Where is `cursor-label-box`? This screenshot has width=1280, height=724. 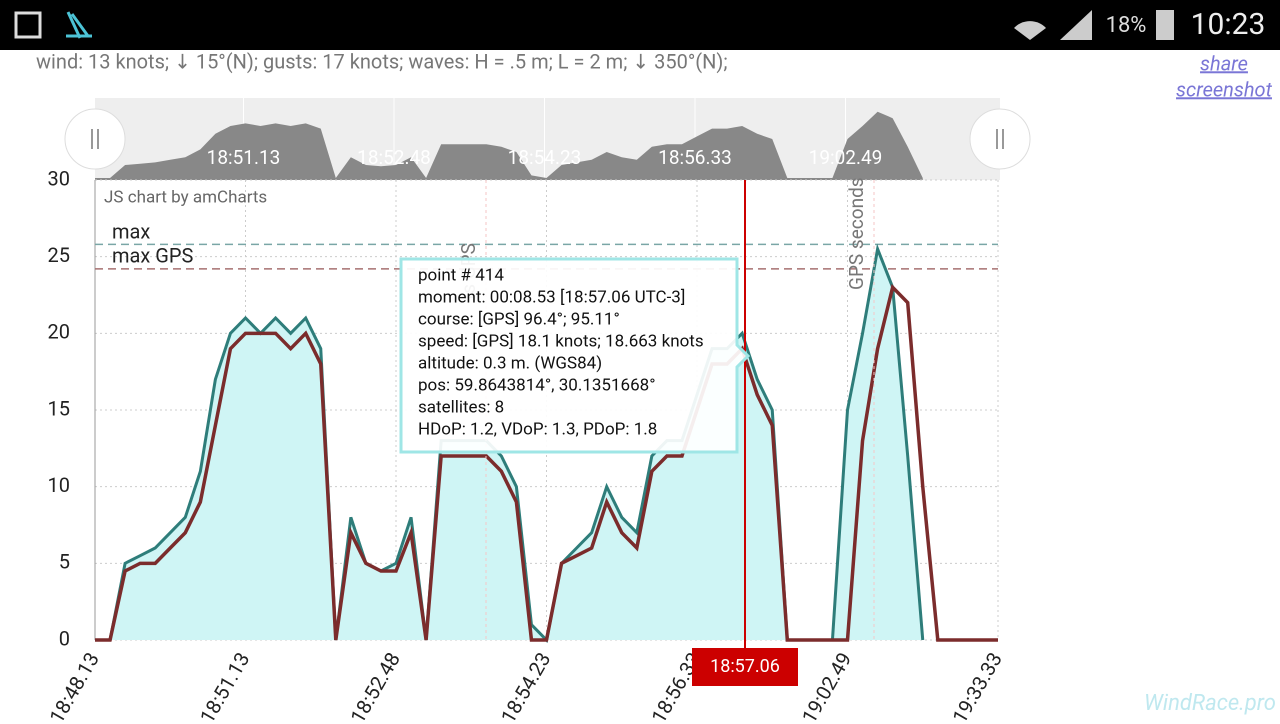
cursor-label-box is located at coordinates (745, 667).